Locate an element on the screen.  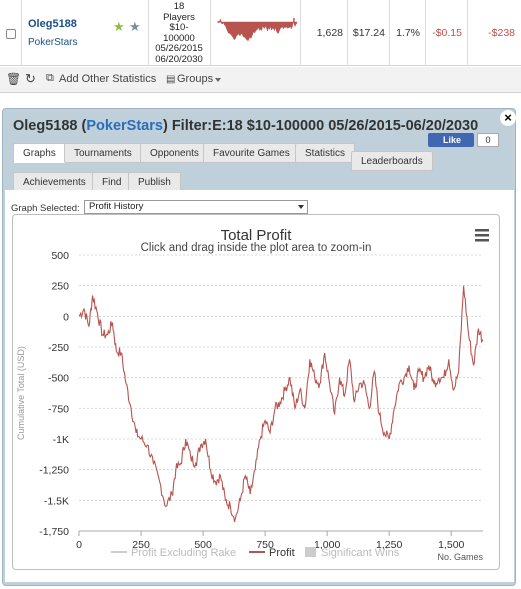
avg-profit-cell: -$0.15 is located at coordinates (447, 33).